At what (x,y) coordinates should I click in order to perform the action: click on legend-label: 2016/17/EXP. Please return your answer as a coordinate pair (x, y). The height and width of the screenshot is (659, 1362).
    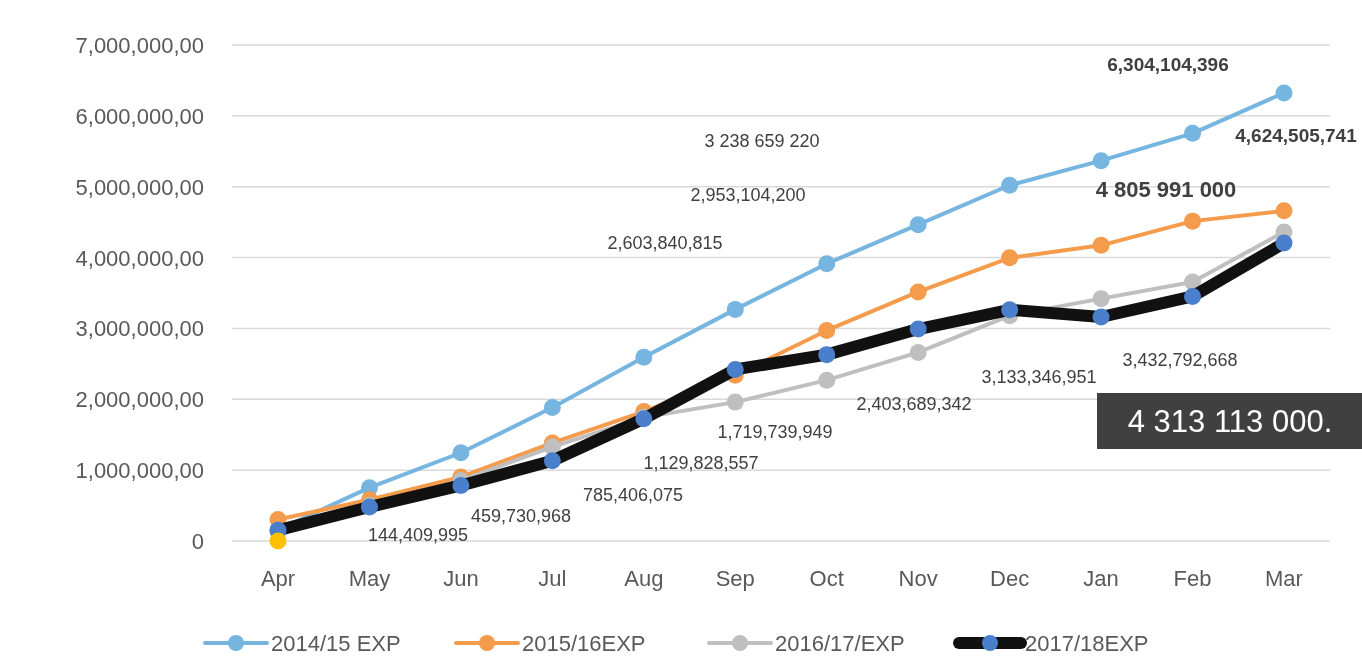
    Looking at the image, I should click on (840, 643).